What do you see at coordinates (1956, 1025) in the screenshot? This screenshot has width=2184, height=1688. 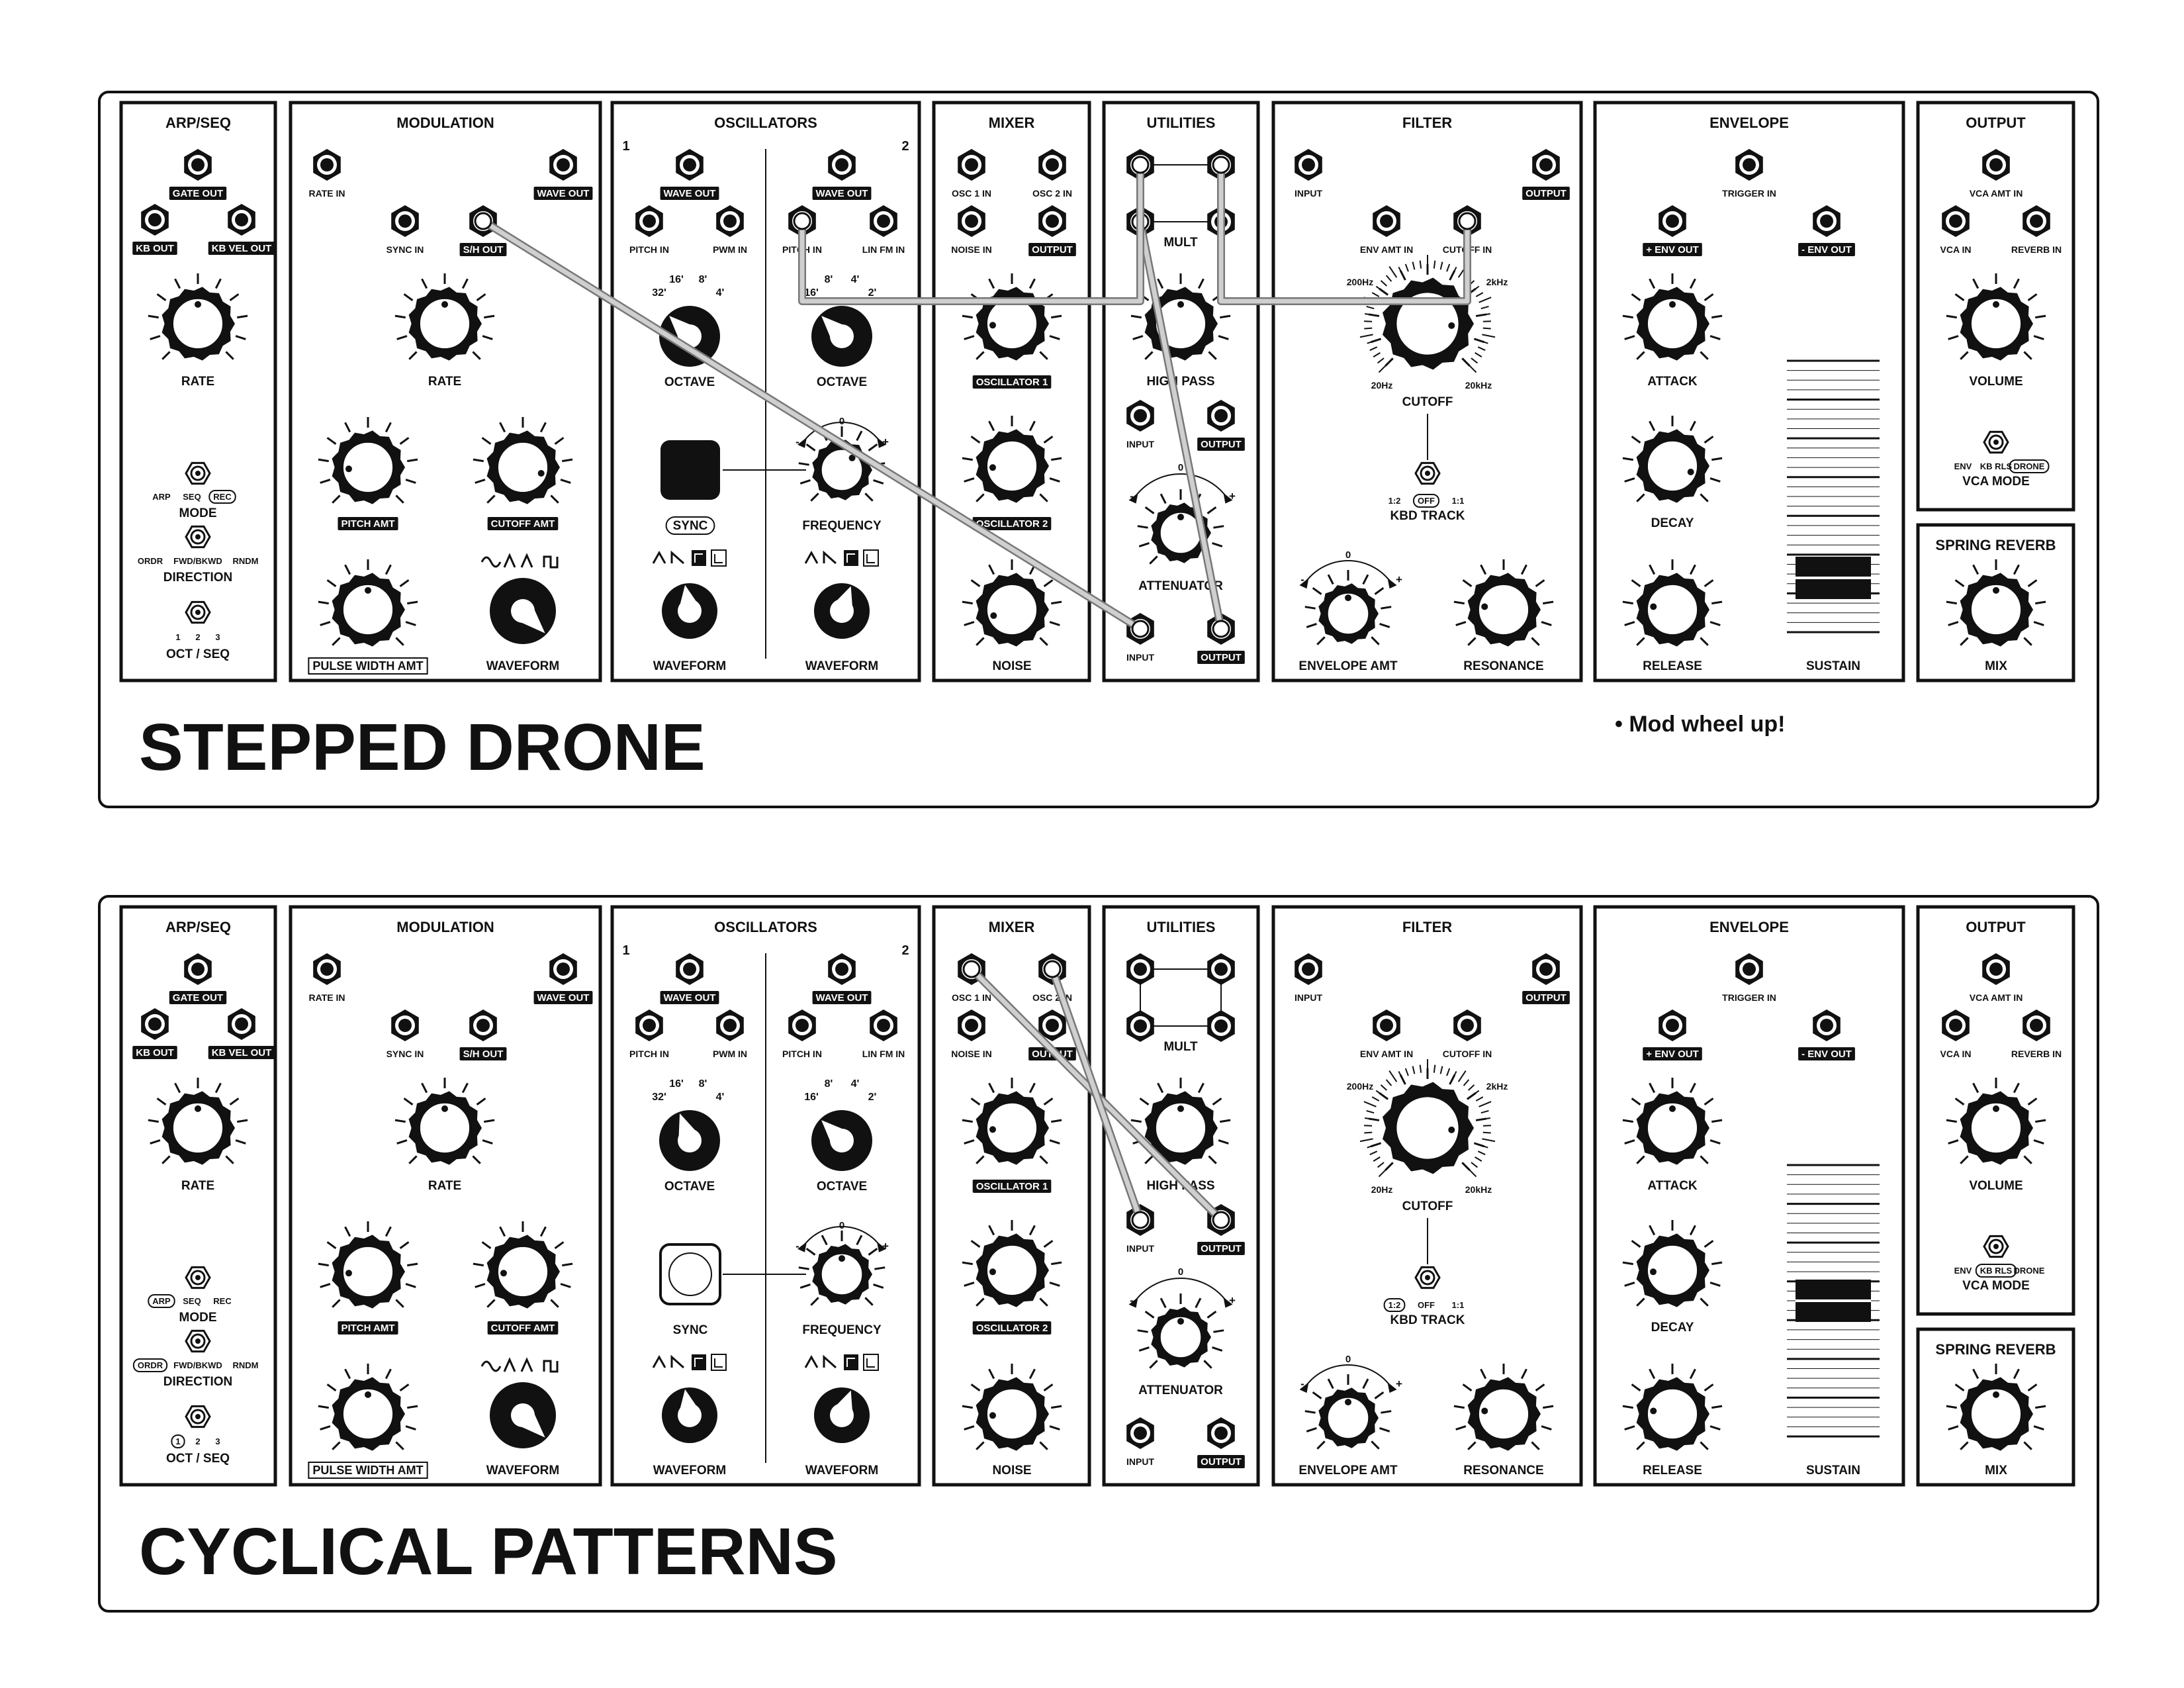 I see `out-vca-in` at bounding box center [1956, 1025].